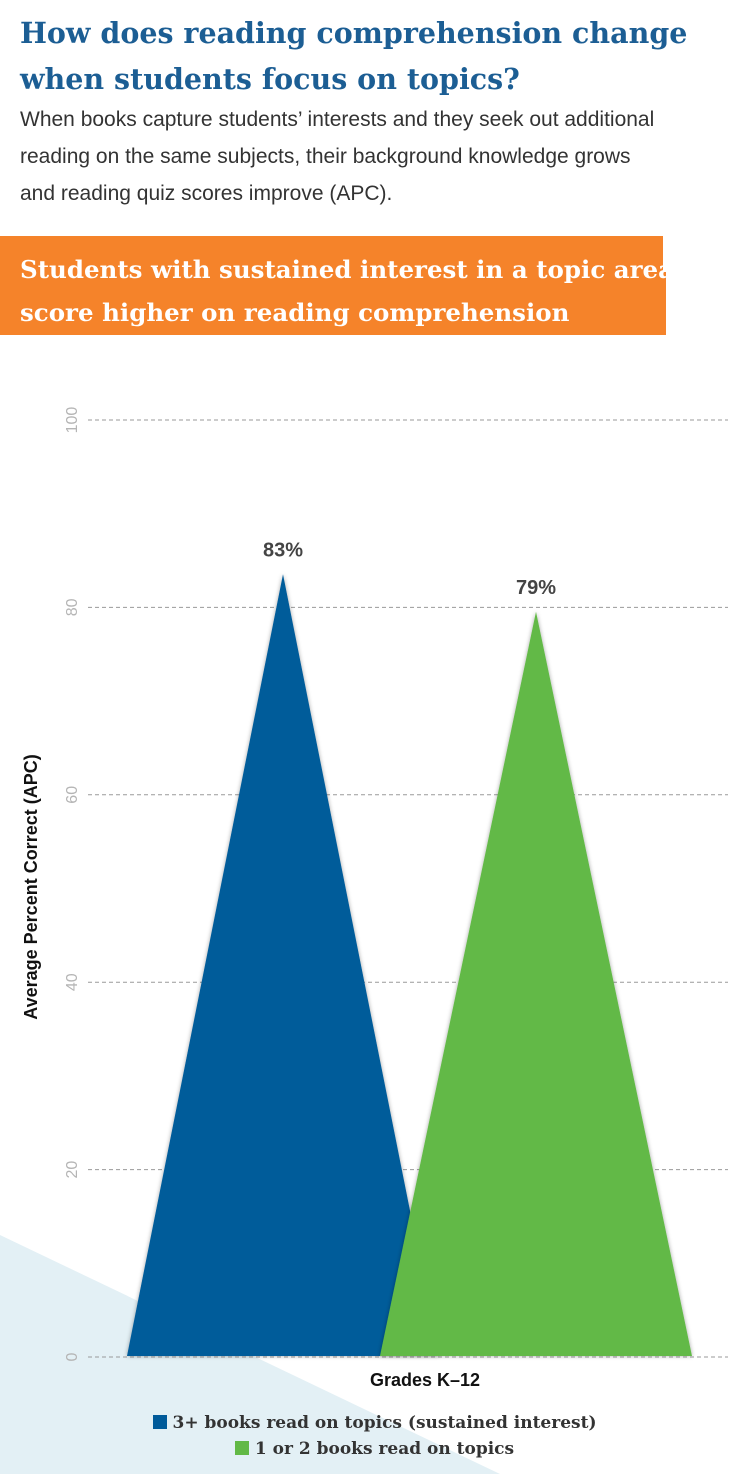 Image resolution: width=749 pixels, height=1474 pixels. I want to click on banner-background, so click(333, 285).